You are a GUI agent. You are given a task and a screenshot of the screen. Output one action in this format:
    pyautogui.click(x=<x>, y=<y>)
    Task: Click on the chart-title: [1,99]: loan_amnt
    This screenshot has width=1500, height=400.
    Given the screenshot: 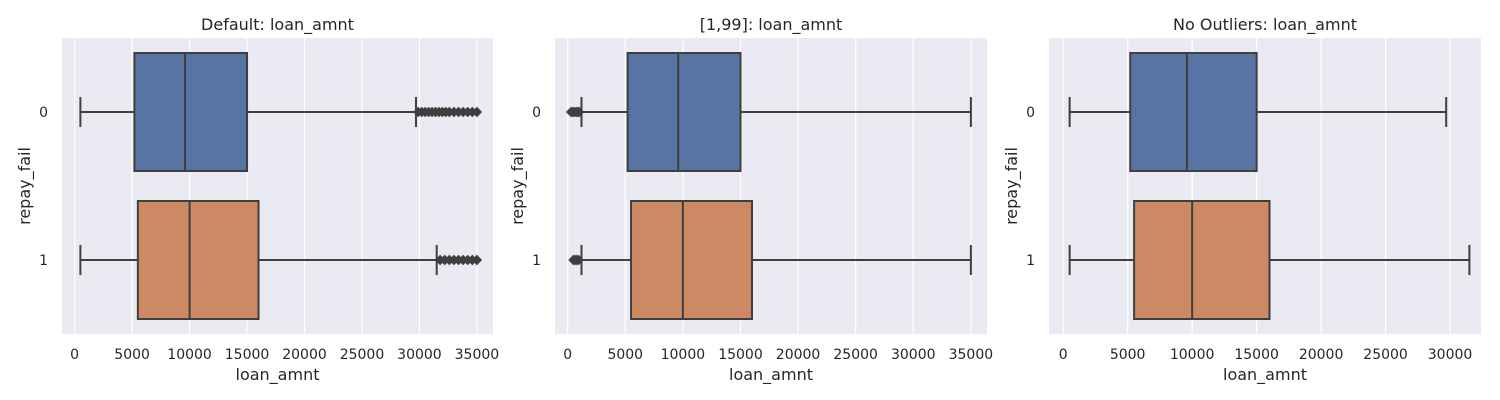 What is the action you would take?
    pyautogui.click(x=771, y=25)
    